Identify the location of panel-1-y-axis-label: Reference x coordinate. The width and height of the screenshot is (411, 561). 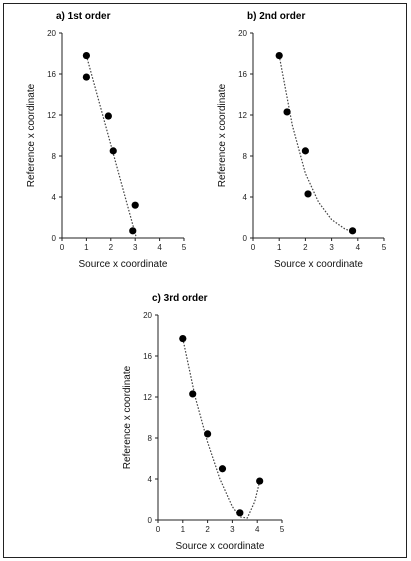
(31, 135).